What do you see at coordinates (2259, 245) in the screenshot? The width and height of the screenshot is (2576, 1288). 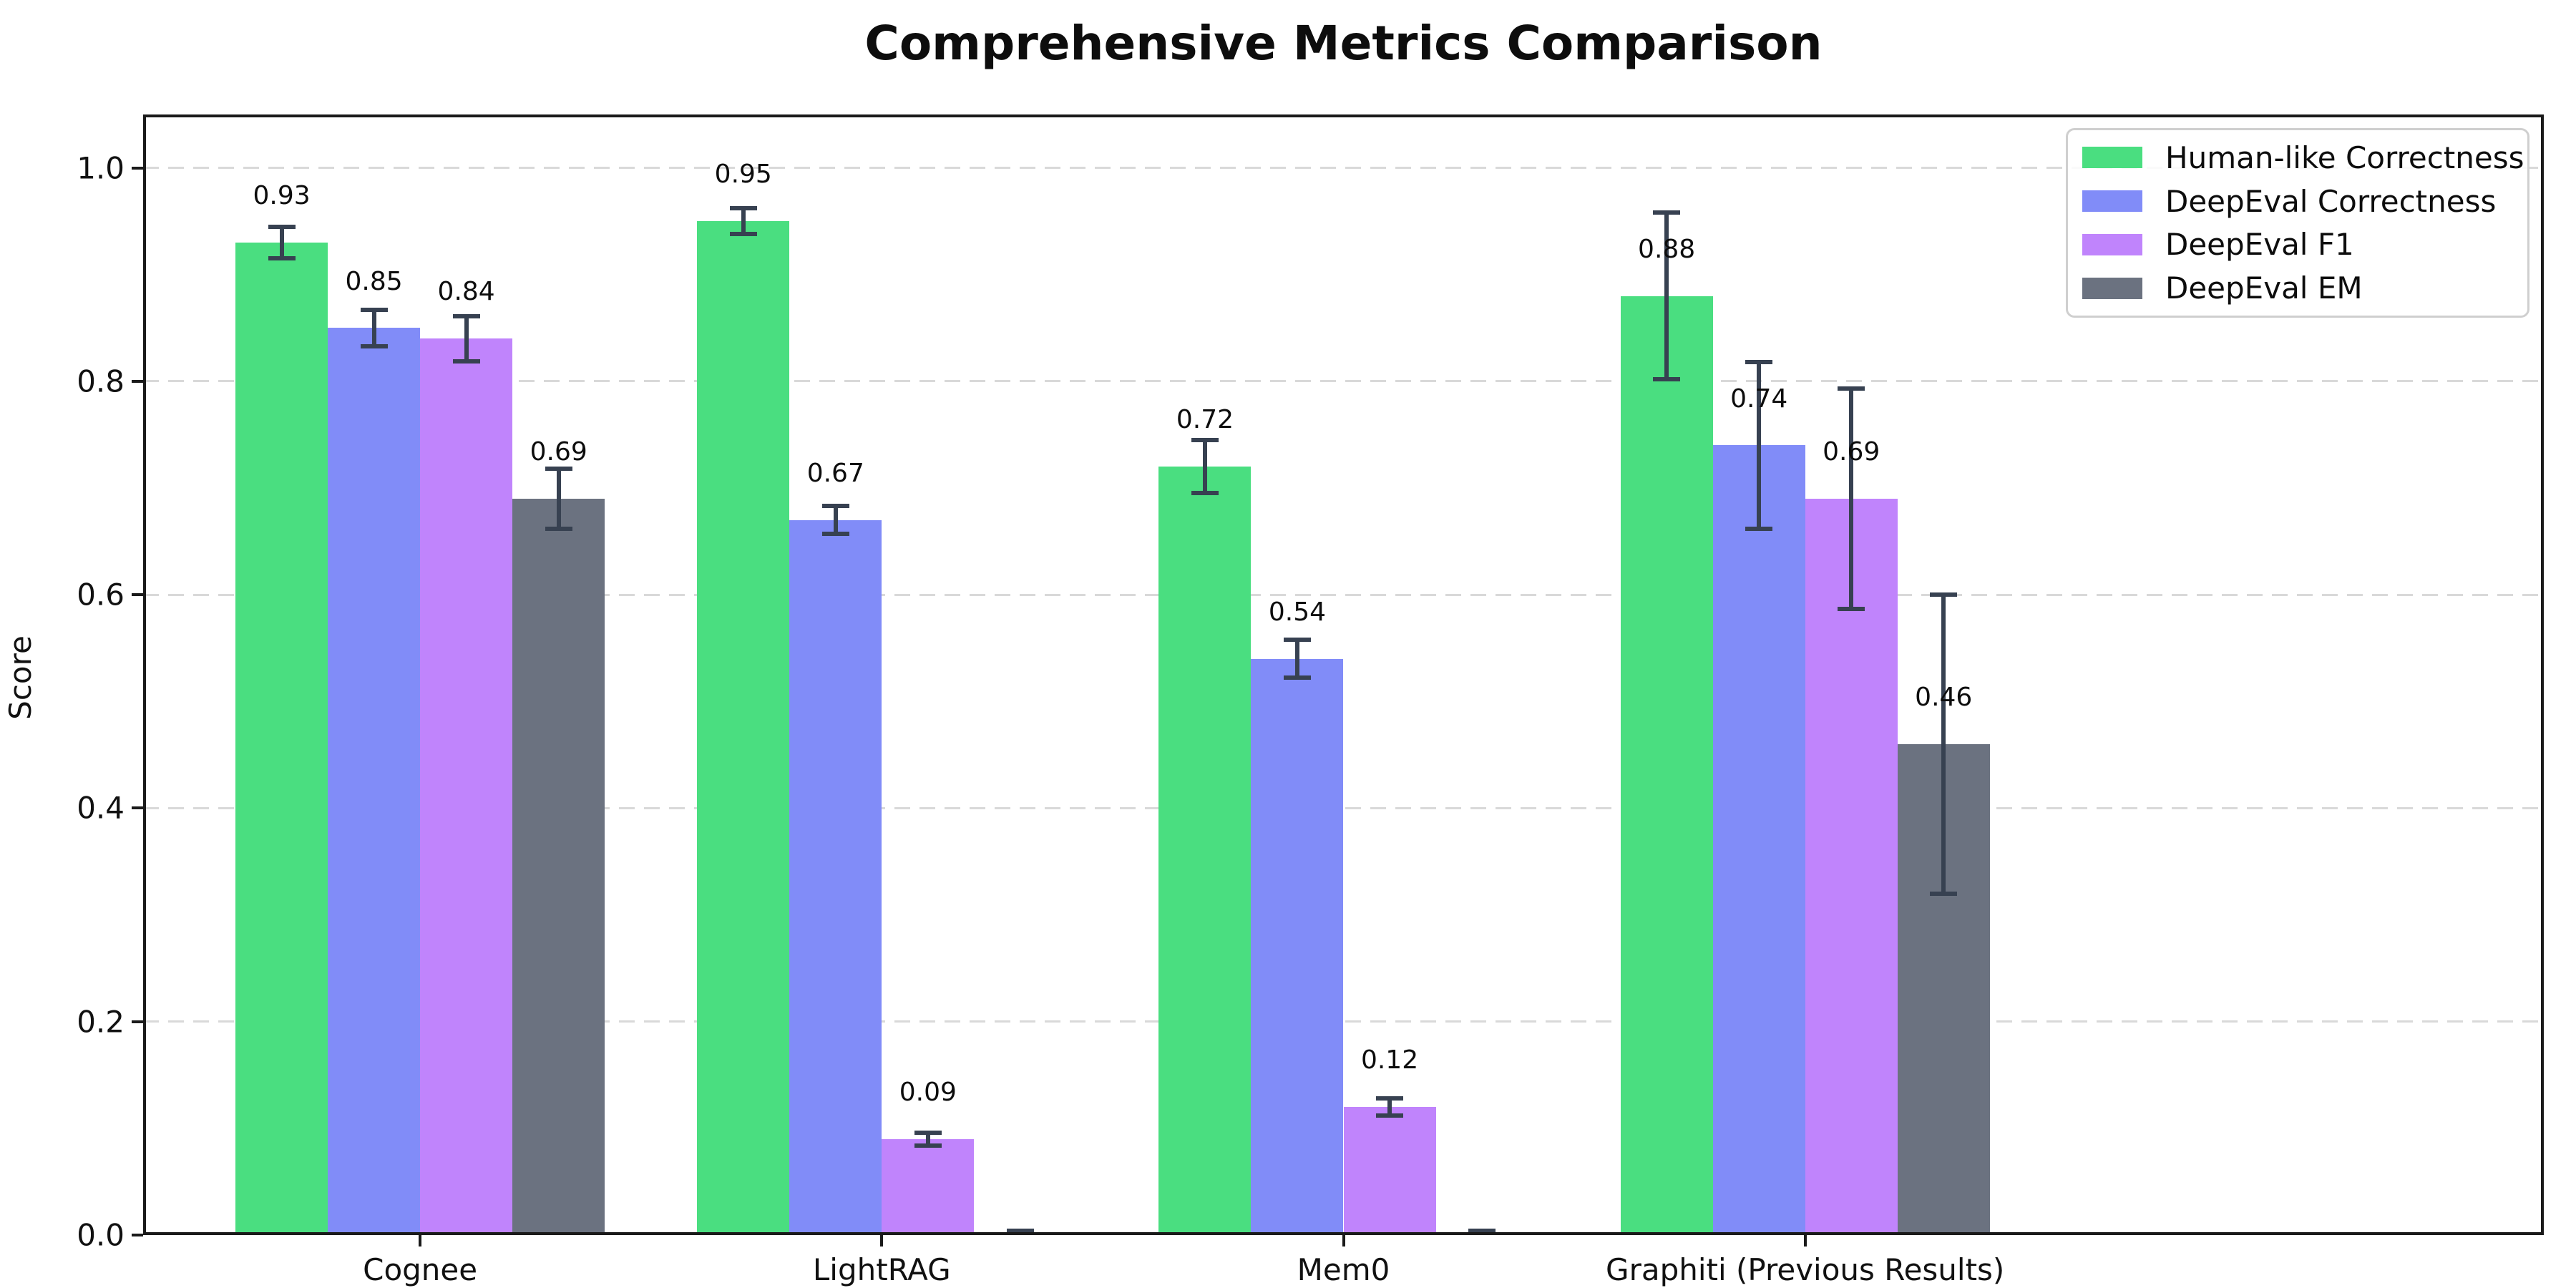 I see `legend-item-label: DeepEval F1` at bounding box center [2259, 245].